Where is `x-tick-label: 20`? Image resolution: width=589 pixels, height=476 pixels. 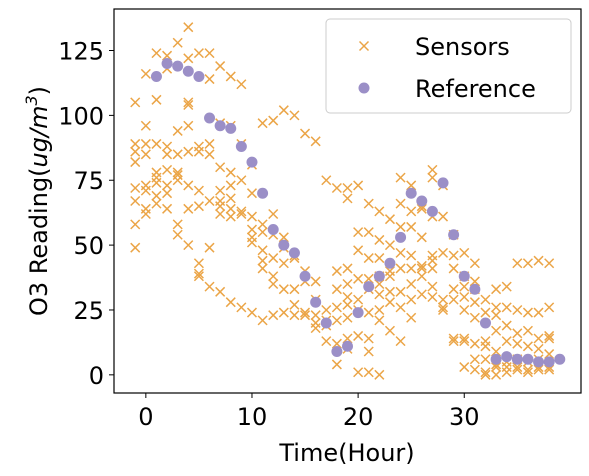 x-tick-label: 20 is located at coordinates (358, 417).